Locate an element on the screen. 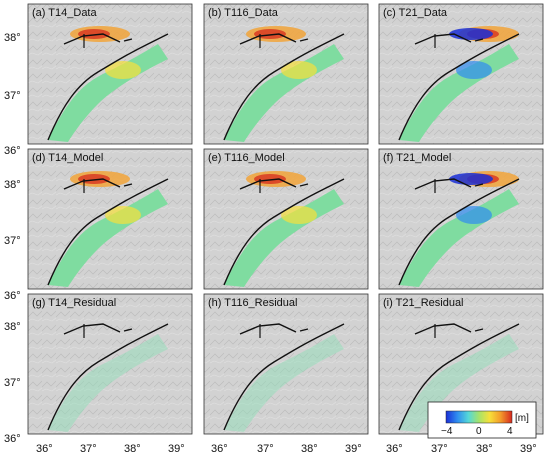 This screenshot has height=455, width=550. colorbar-gradient is located at coordinates (479, 417).